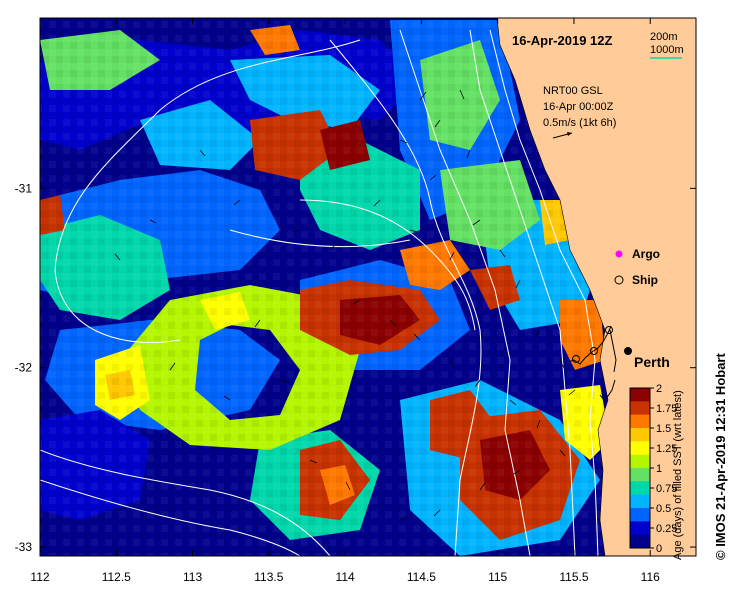 This screenshot has width=739, height=592. I want to click on x-tick-label: 112, so click(39, 577).